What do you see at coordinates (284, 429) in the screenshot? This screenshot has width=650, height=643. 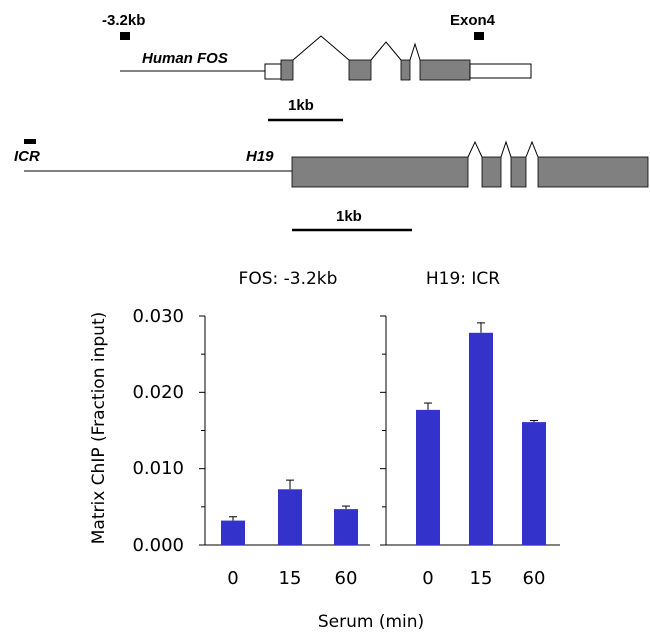 I see `panel-fos: FOS: -3.2kb 0 15 60` at bounding box center [284, 429].